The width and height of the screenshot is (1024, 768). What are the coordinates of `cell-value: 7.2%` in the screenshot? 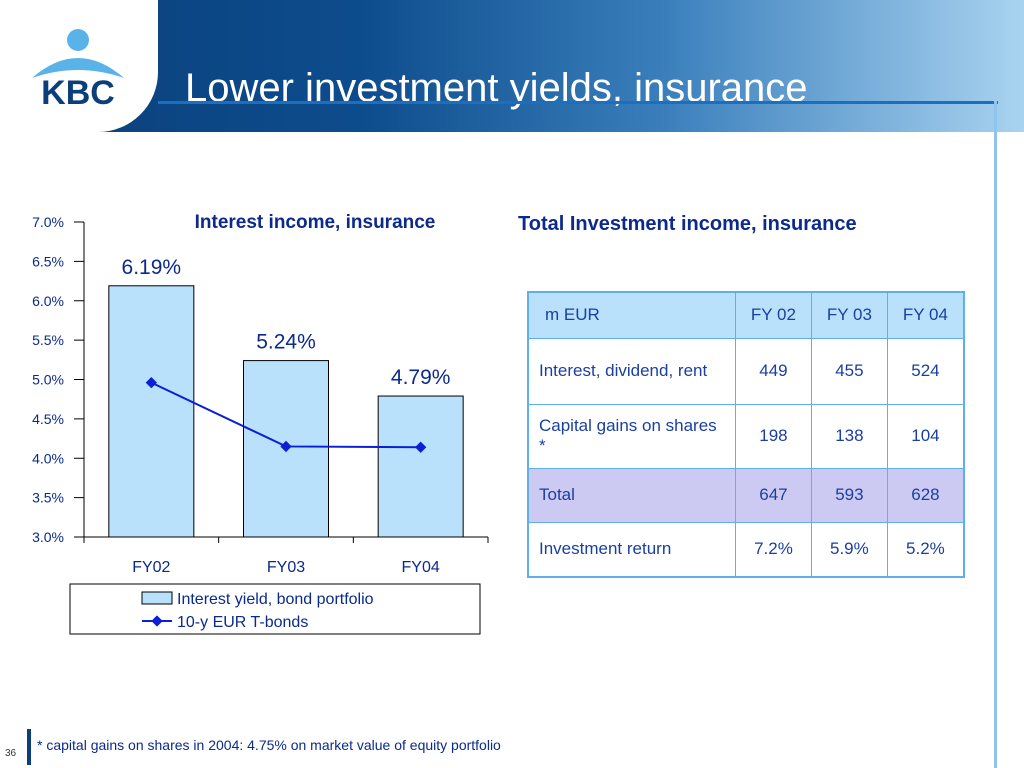 It's located at (773, 549).